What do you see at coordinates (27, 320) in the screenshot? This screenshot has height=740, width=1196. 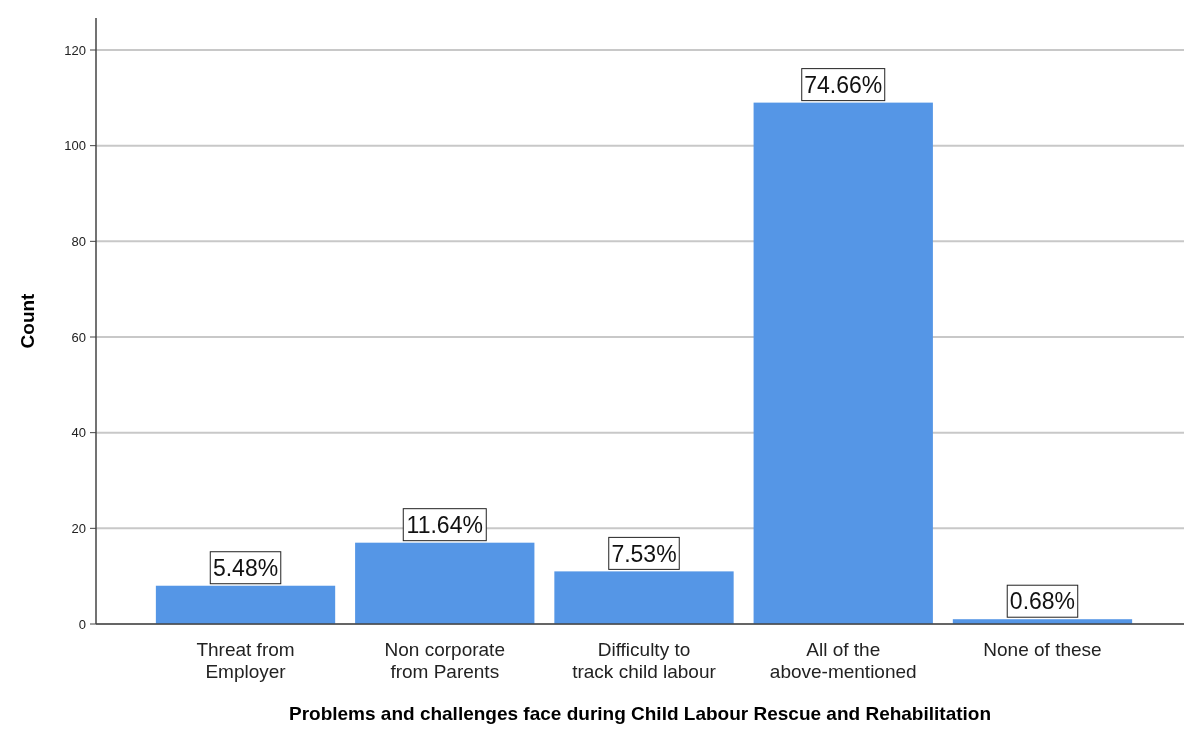 I see `y-axis-title: Count` at bounding box center [27, 320].